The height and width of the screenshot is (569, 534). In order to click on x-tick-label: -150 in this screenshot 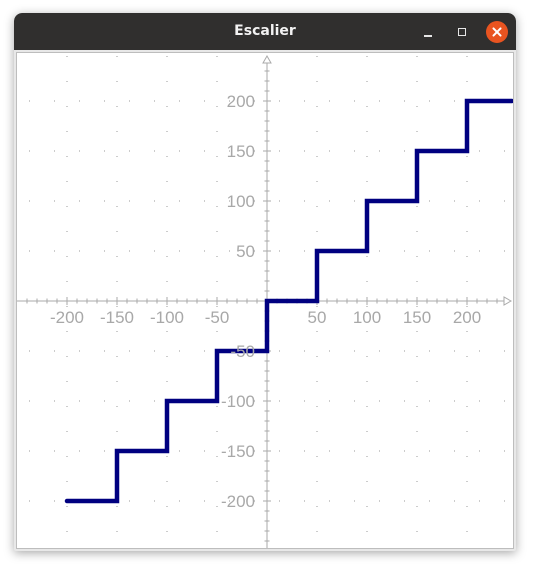, I will do `click(117, 317)`.